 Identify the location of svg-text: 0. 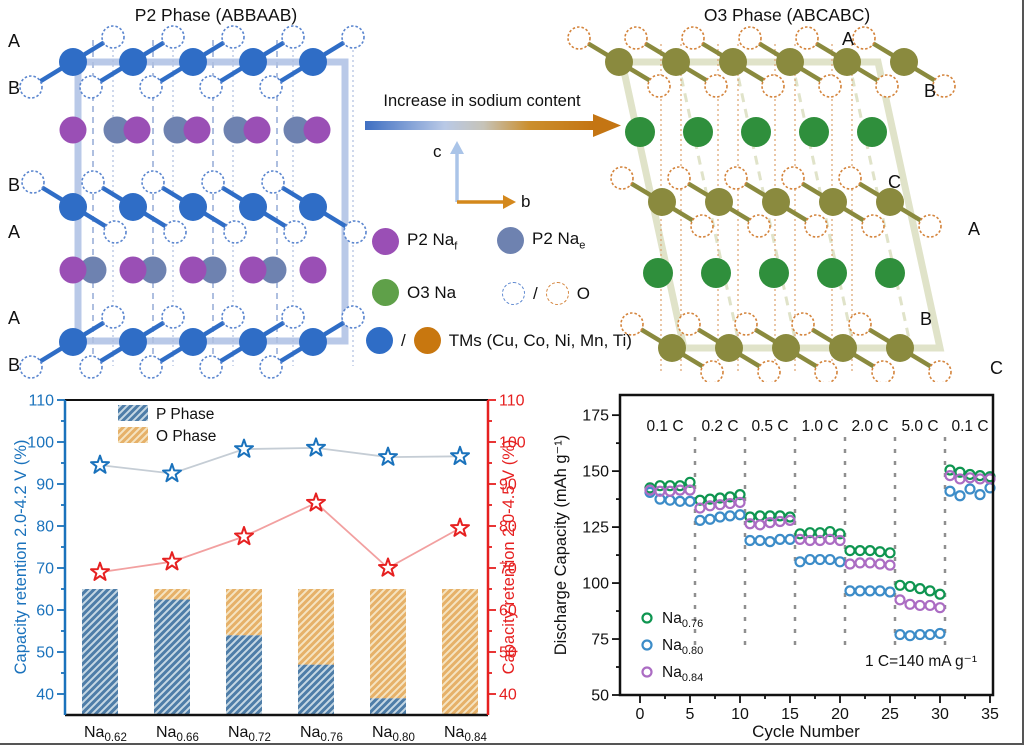
(640, 714).